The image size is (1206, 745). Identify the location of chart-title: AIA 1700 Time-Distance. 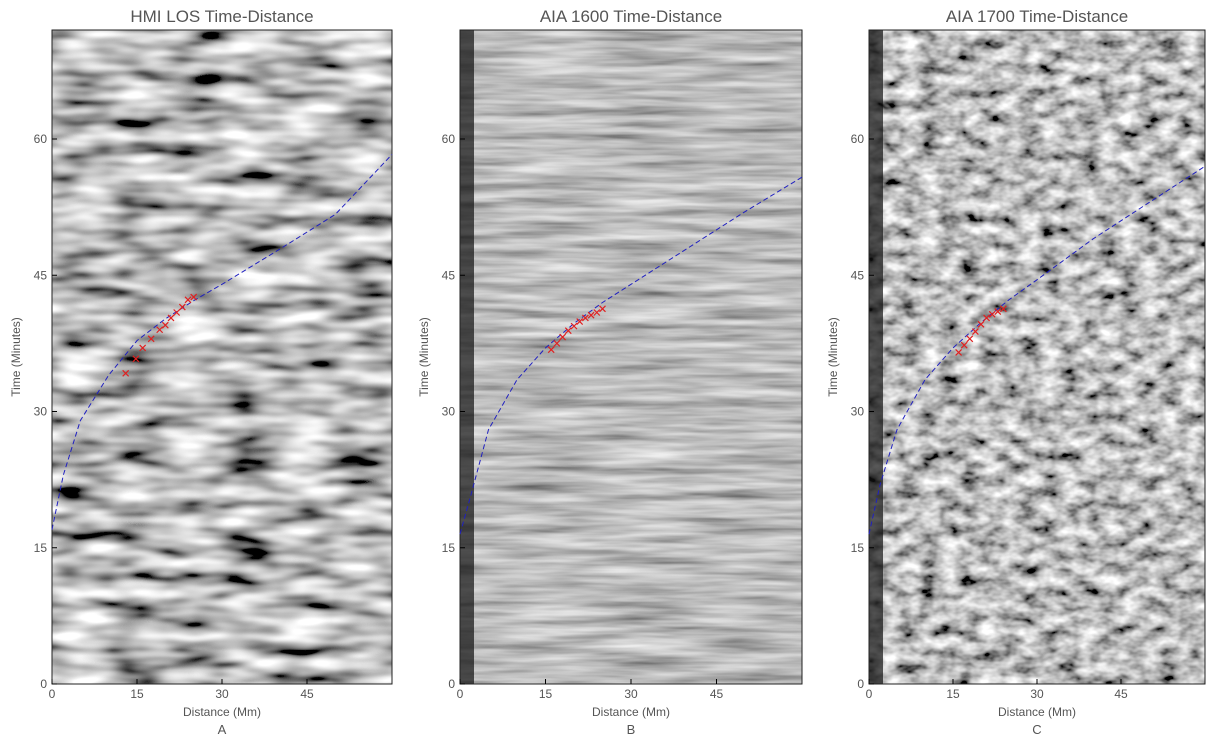
(1037, 16).